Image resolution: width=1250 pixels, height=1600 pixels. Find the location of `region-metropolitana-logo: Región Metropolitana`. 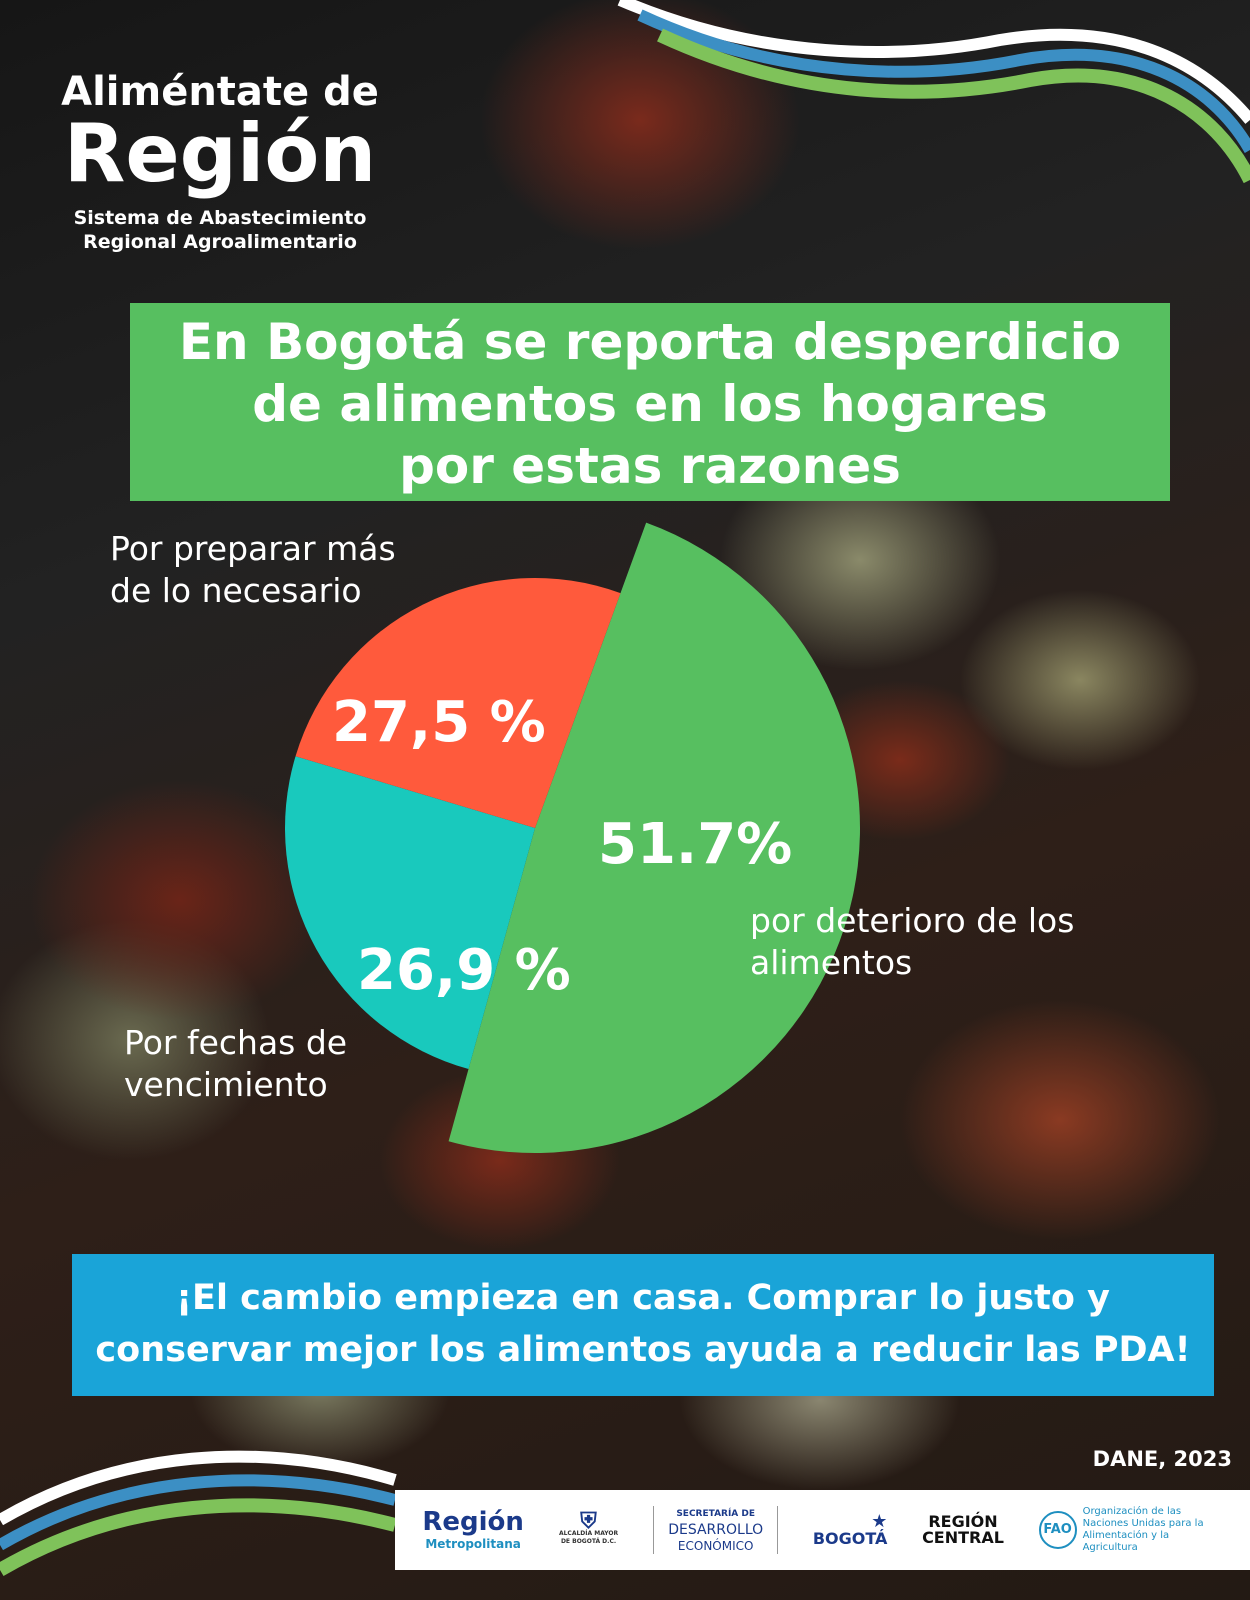

region-metropolitana-logo: Región Metropolitana is located at coordinates (473, 1528).